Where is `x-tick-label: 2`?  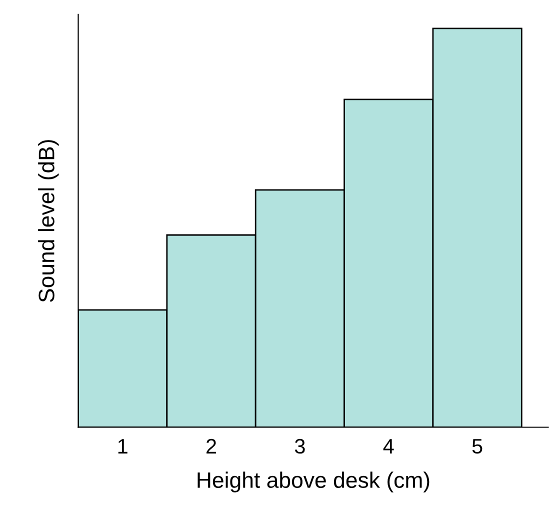 x-tick-label: 2 is located at coordinates (211, 446).